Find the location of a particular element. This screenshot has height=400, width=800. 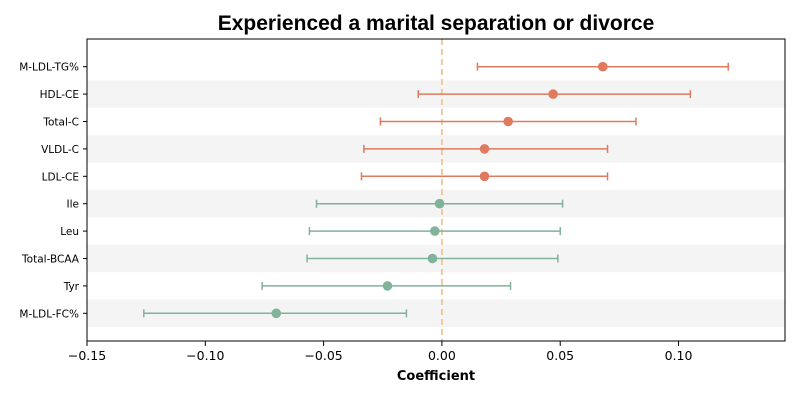

row-m-ldl-tg- is located at coordinates (602, 66).